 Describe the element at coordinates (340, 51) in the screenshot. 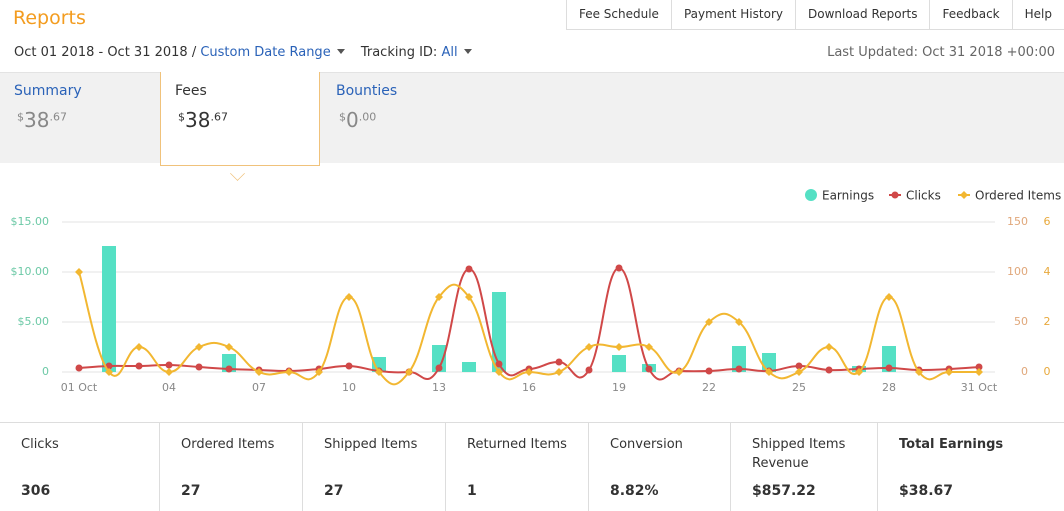

I see `caret` at that location.